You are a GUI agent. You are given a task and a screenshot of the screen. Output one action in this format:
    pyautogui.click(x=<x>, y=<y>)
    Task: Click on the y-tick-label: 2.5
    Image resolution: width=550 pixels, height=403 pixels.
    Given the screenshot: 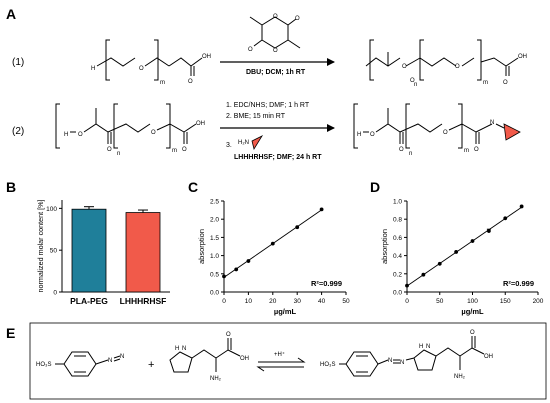 What is the action you would take?
    pyautogui.click(x=214, y=202)
    